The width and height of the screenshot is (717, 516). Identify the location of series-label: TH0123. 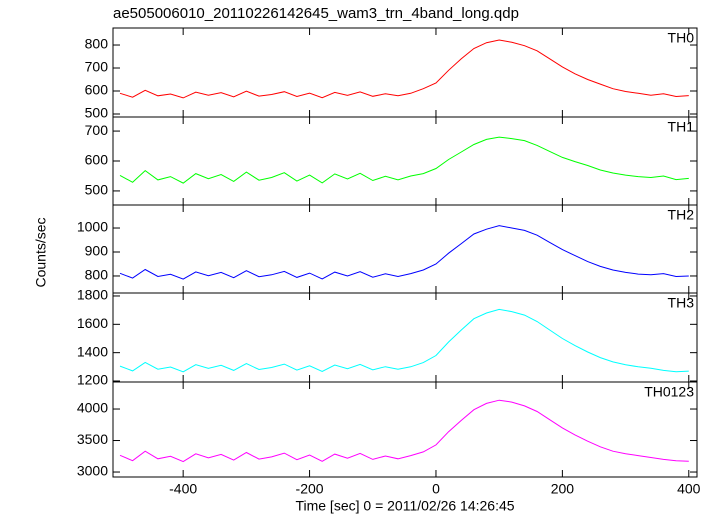
(669, 392).